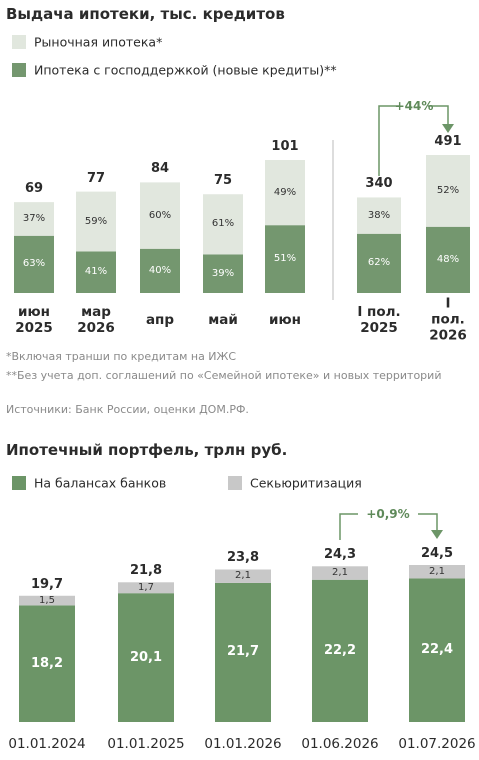 This screenshot has height=760, width=479. I want to click on total-label: 24,3, so click(340, 555).